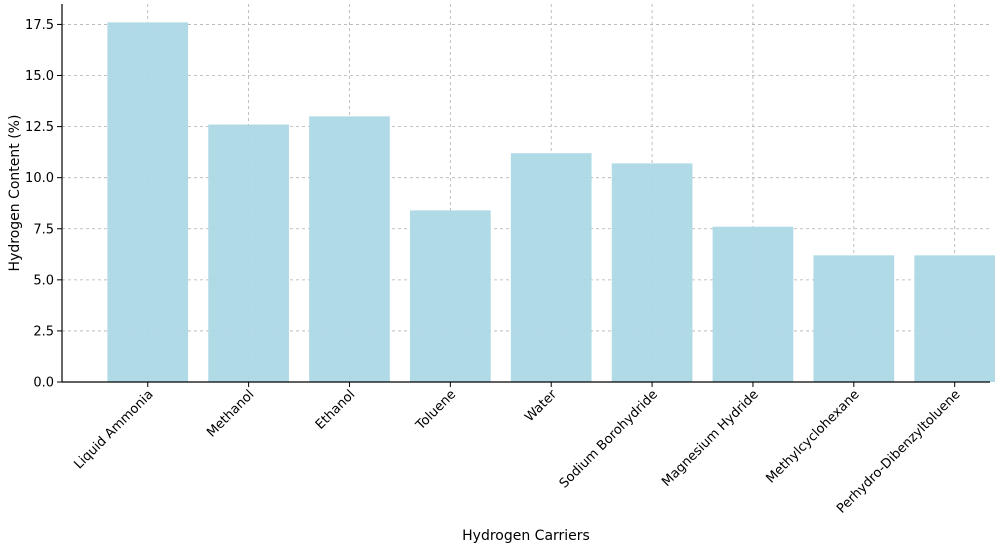 Image resolution: width=1000 pixels, height=551 pixels. Describe the element at coordinates (39, 178) in the screenshot. I see `y-tick-label: 10.0` at that location.